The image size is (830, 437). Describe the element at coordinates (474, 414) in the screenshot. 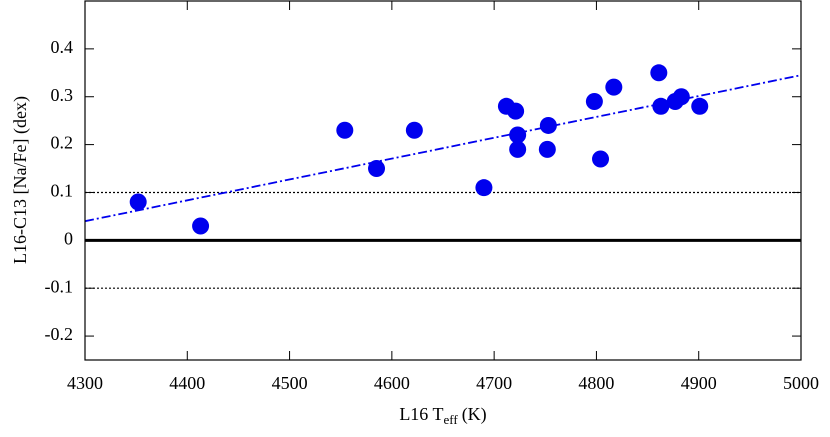

I see `x-label-unit: (K)` at that location.